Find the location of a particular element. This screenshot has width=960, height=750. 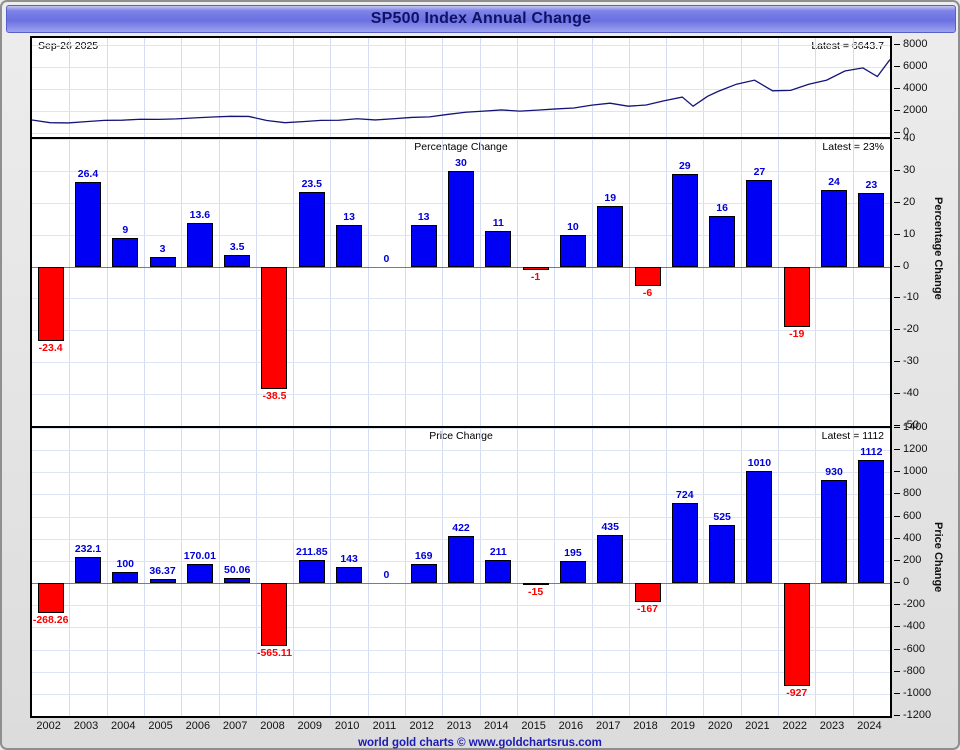

bar-value-label: -23.4 is located at coordinates (50, 348).